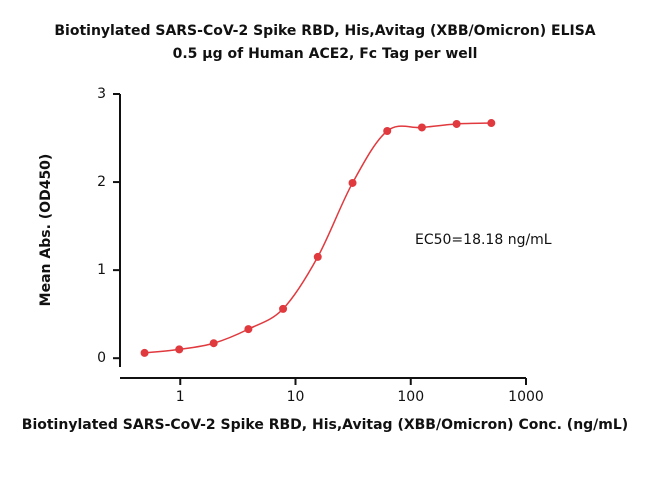  I want to click on y-axis-label: Mean Abs. (OD450), so click(46, 230).